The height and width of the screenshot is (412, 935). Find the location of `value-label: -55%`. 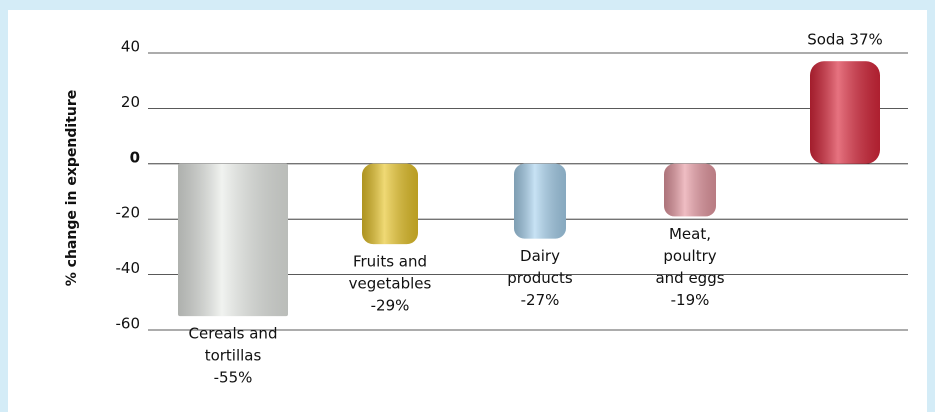

value-label: -55% is located at coordinates (233, 378).